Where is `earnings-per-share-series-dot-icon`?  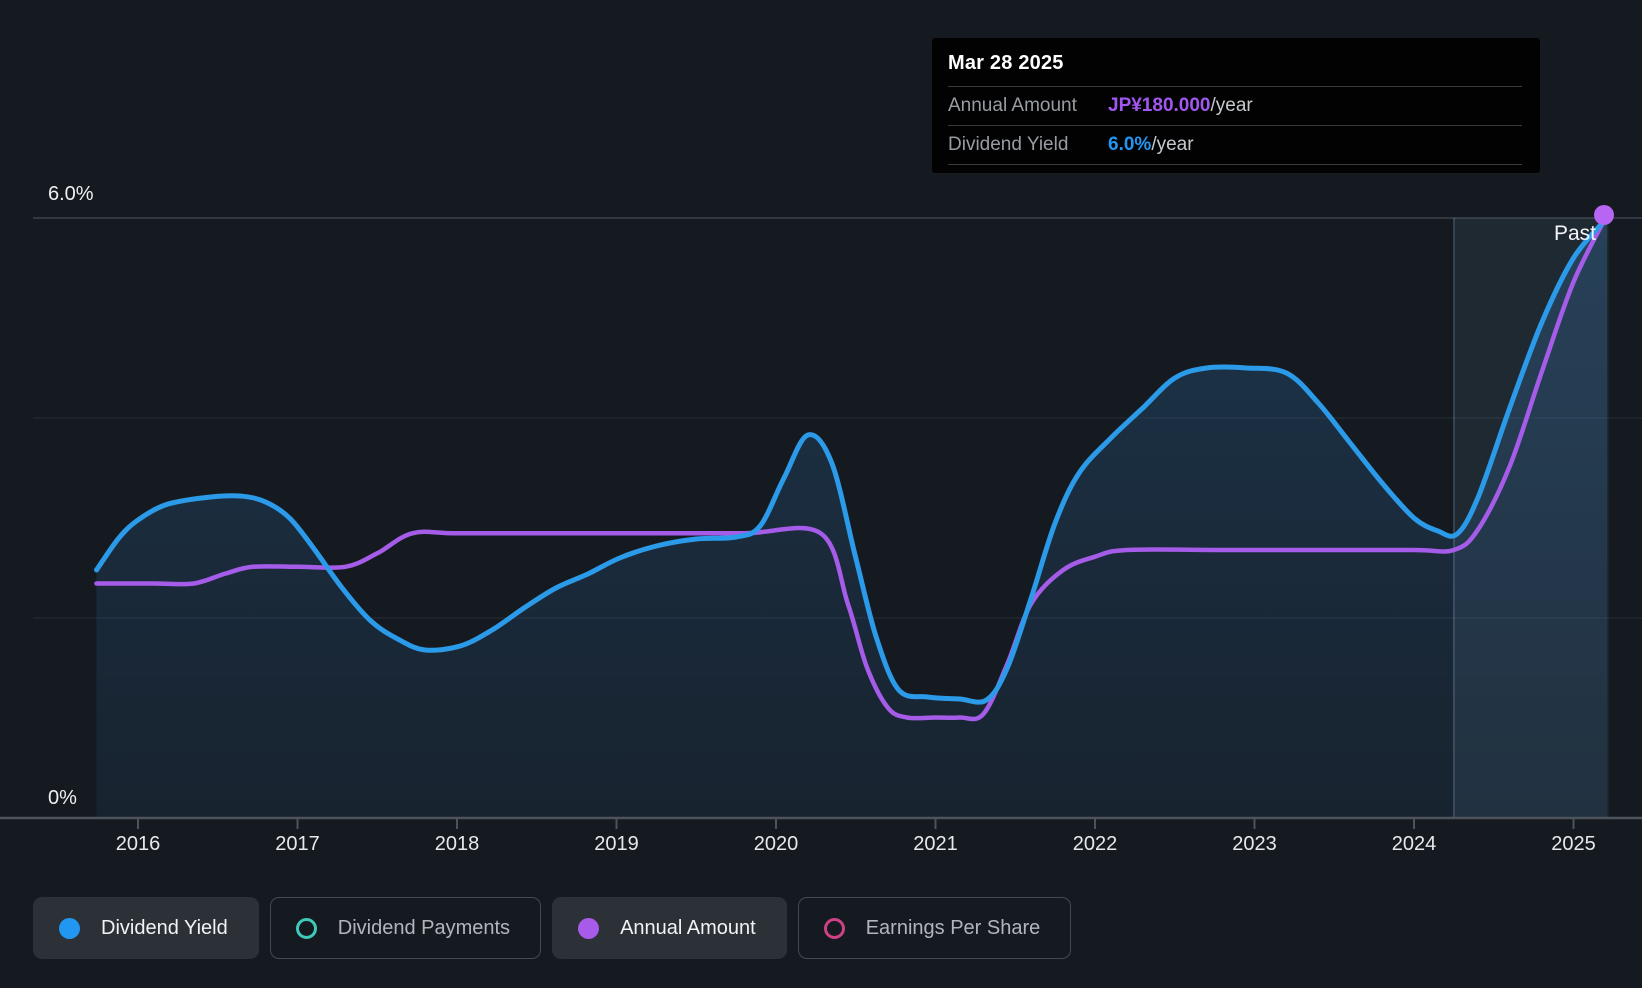
earnings-per-share-series-dot-icon is located at coordinates (834, 928).